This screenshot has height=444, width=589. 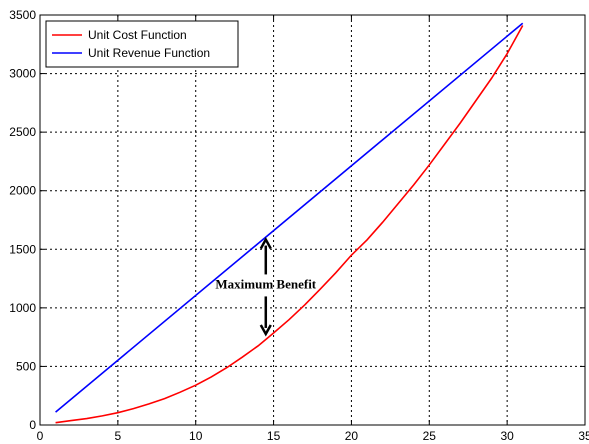 What do you see at coordinates (22, 249) in the screenshot?
I see `y-tick-label: 1500` at bounding box center [22, 249].